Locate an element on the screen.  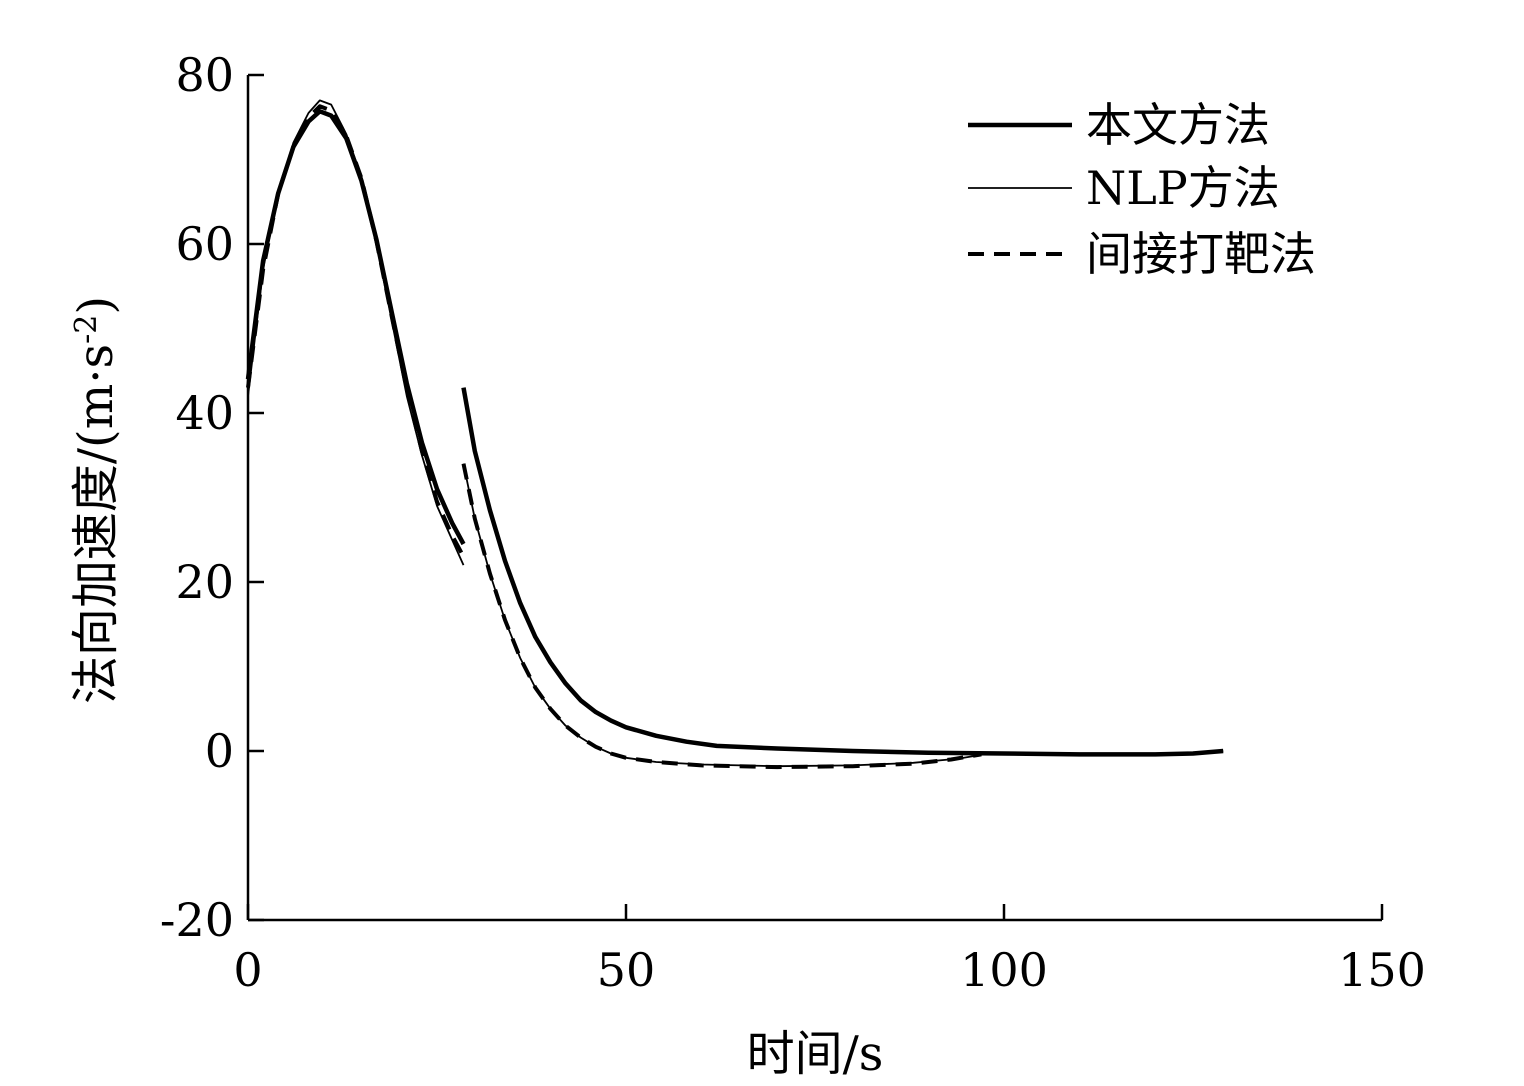
y-tick-label: 0 is located at coordinates (219, 751).